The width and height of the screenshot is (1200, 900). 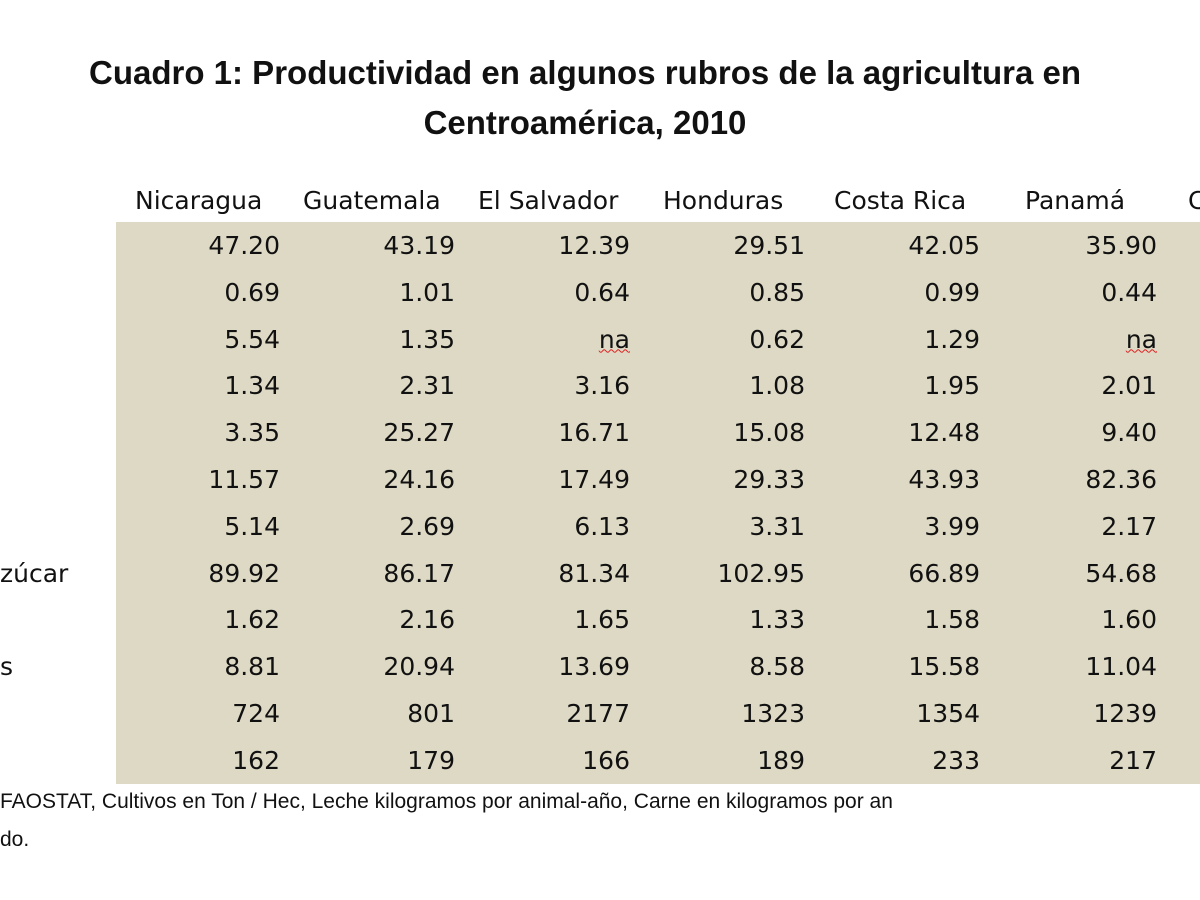 What do you see at coordinates (252, 433) in the screenshot?
I see `table-cell: 3.35` at bounding box center [252, 433].